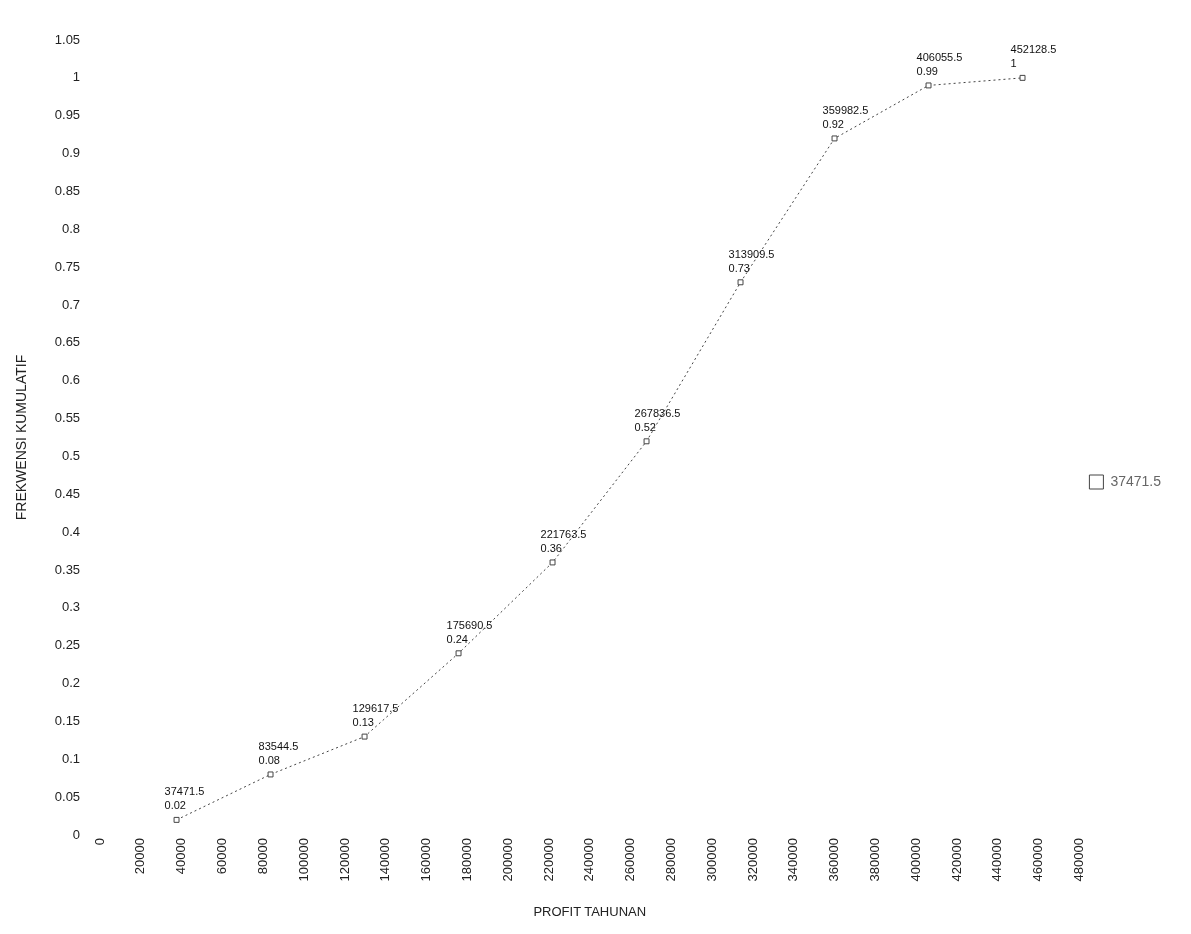  Describe the element at coordinates (71, 380) in the screenshot. I see `y-tick-label: 0.6` at that location.